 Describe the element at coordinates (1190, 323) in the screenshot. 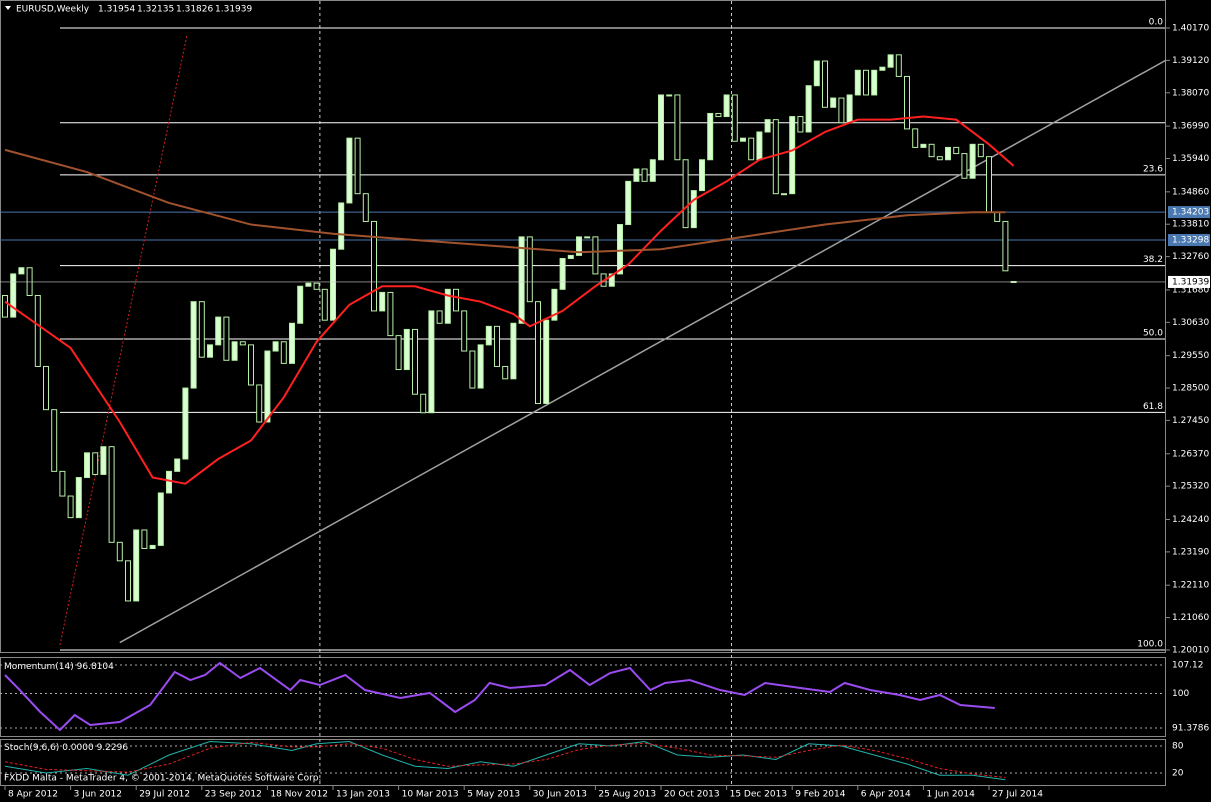

I see `y-tick-label: 1.30630` at that location.